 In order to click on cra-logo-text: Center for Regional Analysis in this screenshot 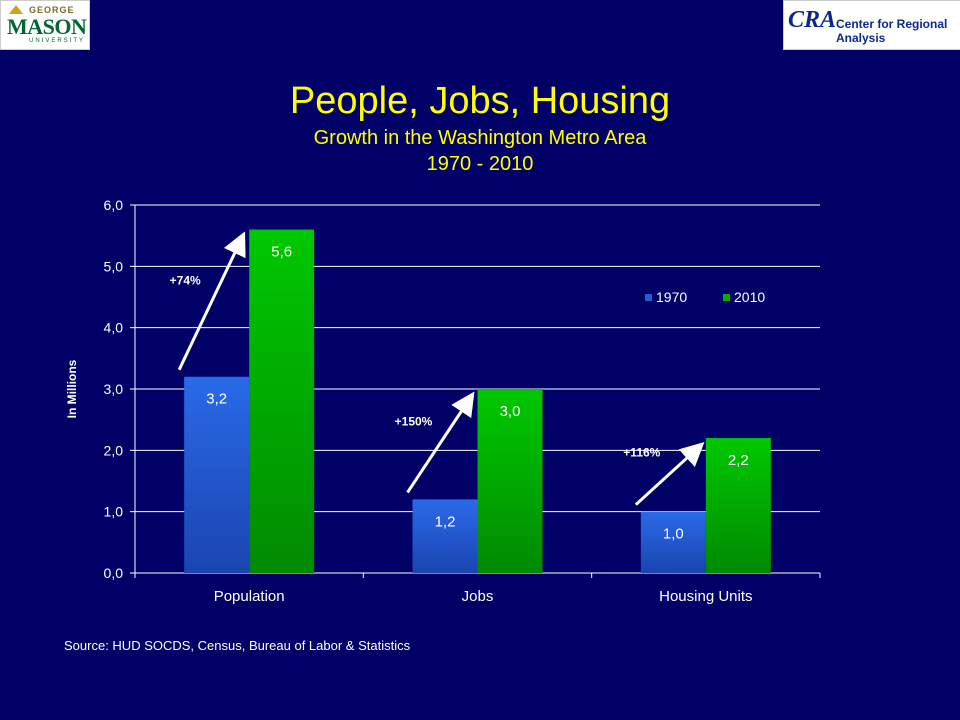, I will do `click(892, 31)`.